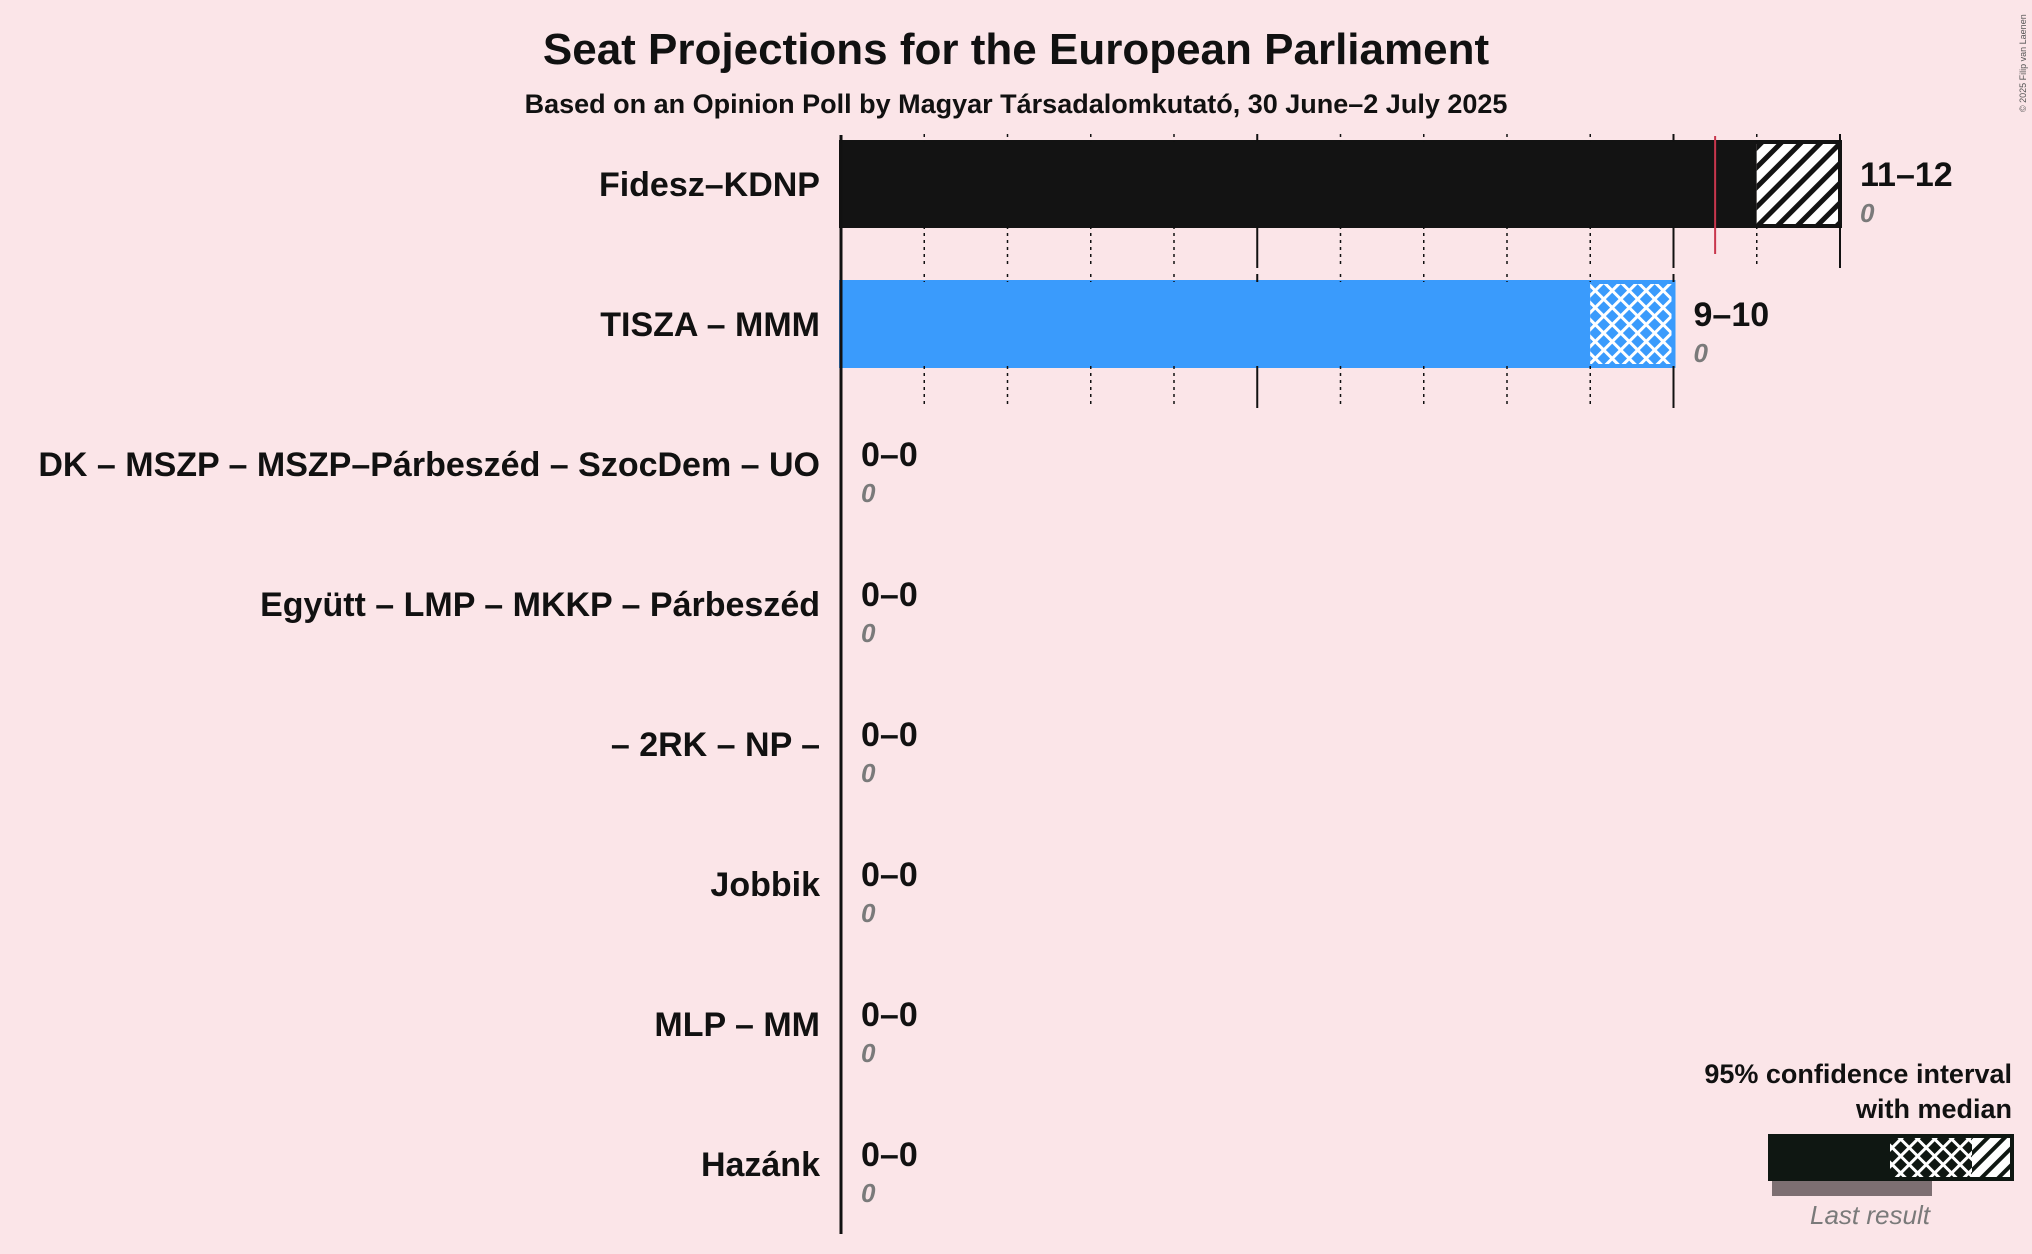 This screenshot has height=1254, width=2032. I want to click on party-label: TISZA – MMM, so click(710, 325).